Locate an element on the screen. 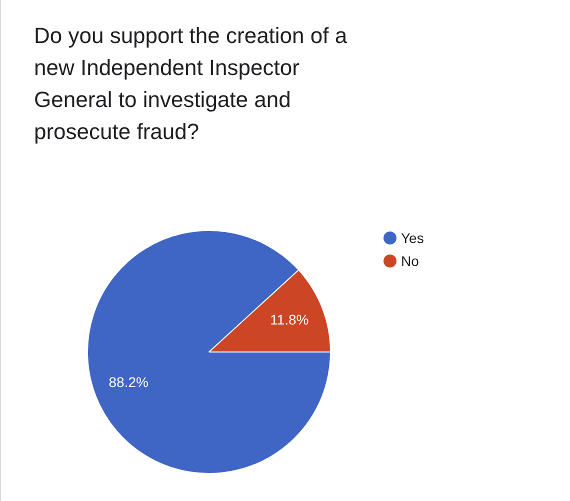 This screenshot has width=570, height=501. legend-label: Yes is located at coordinates (412, 238).